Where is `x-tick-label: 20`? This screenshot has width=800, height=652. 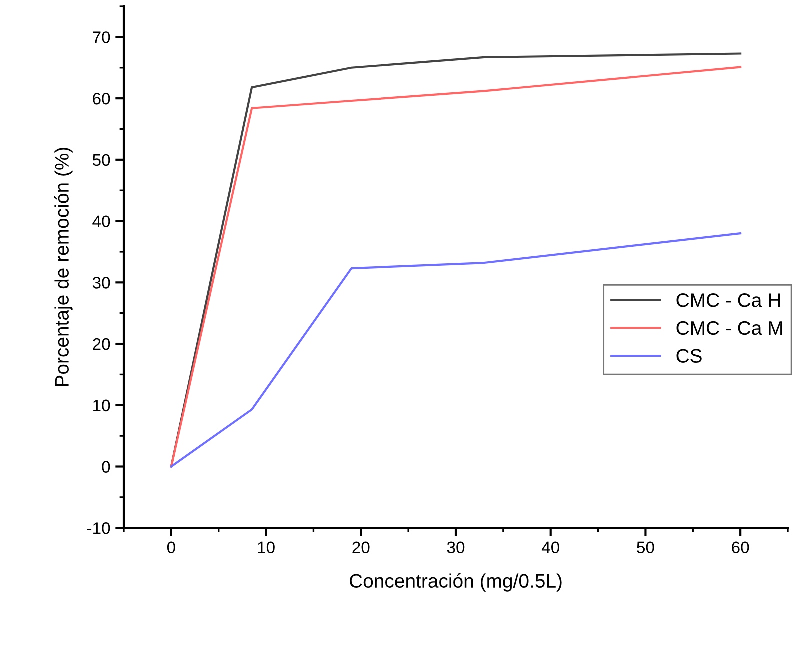
x-tick-label: 20 is located at coordinates (361, 548).